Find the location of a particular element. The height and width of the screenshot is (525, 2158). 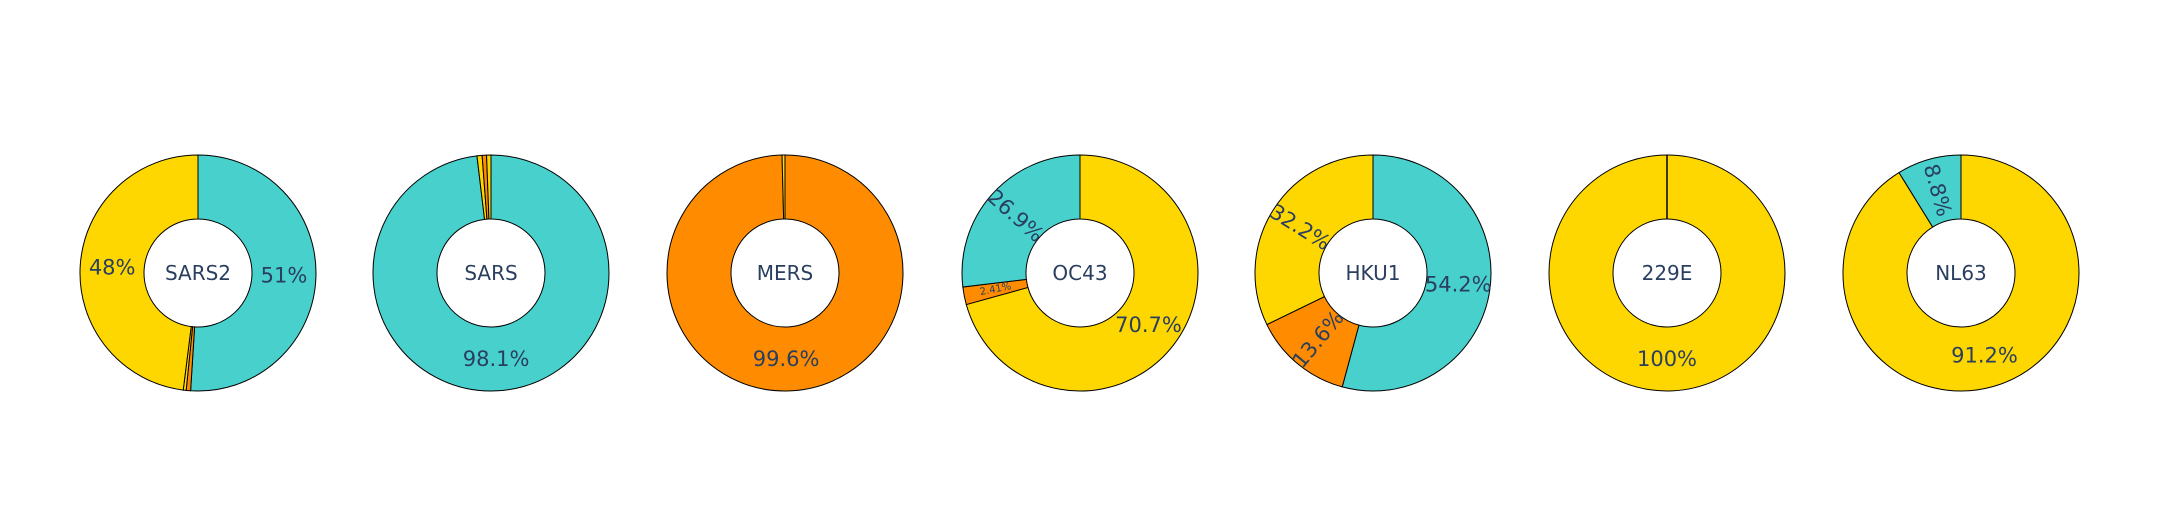

donut-chart-6: 91.2%8.8%NL63 is located at coordinates (1961, 273).